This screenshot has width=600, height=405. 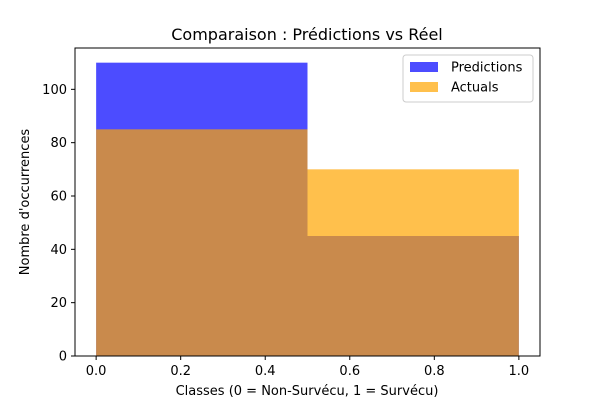 I want to click on legend-swatch-predictions, so click(x=424, y=67).